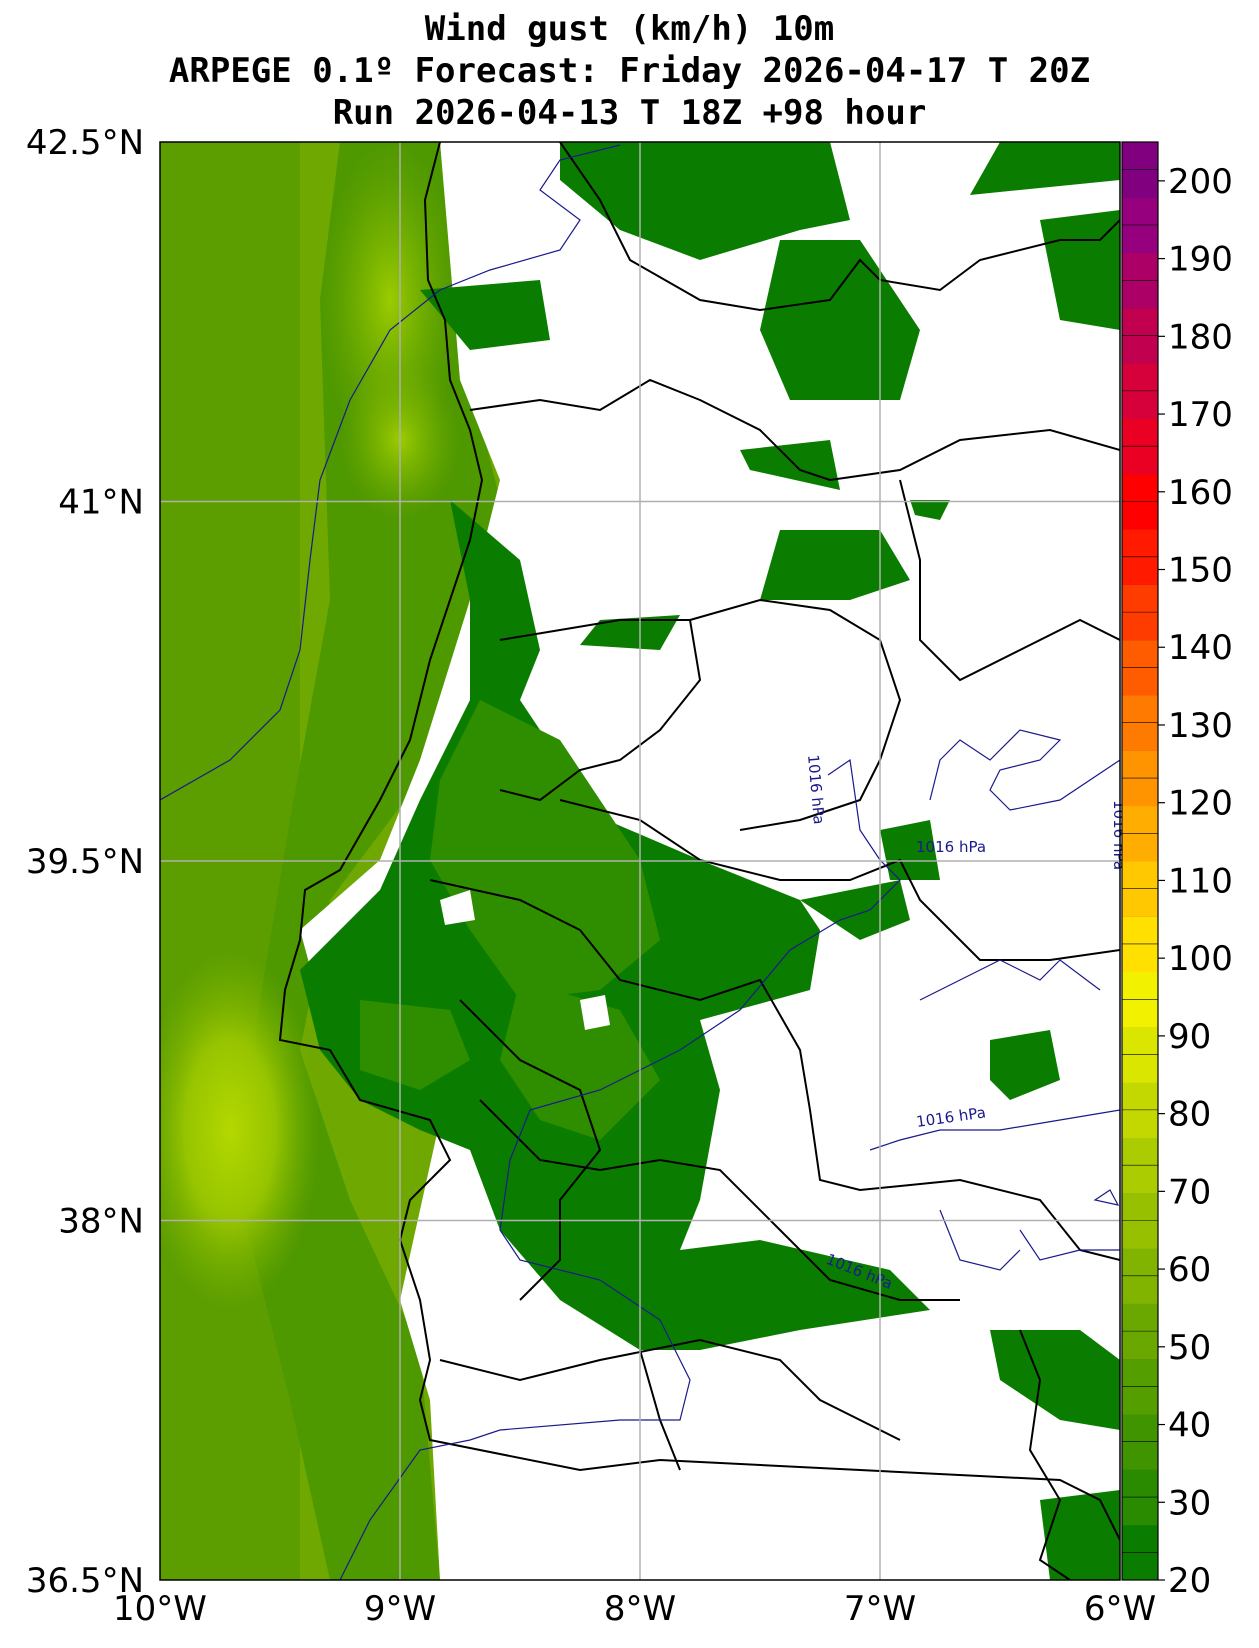  Describe the element at coordinates (1200, 726) in the screenshot. I see `colorbar-label: 130` at that location.